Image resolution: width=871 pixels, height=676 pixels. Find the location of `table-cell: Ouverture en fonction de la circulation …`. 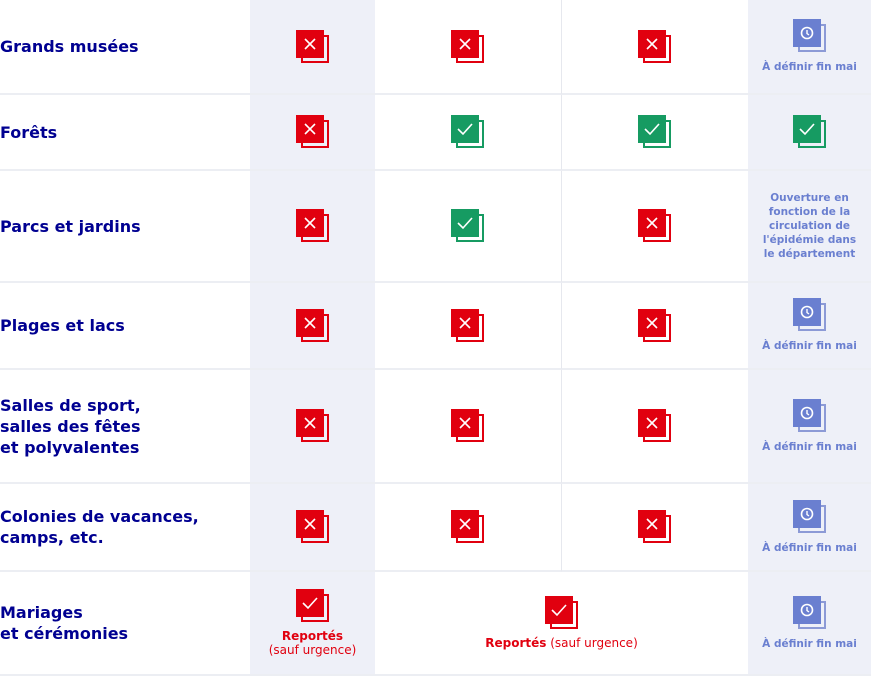

table-cell: Ouverture en fonction de la circulation … is located at coordinates (809, 227).